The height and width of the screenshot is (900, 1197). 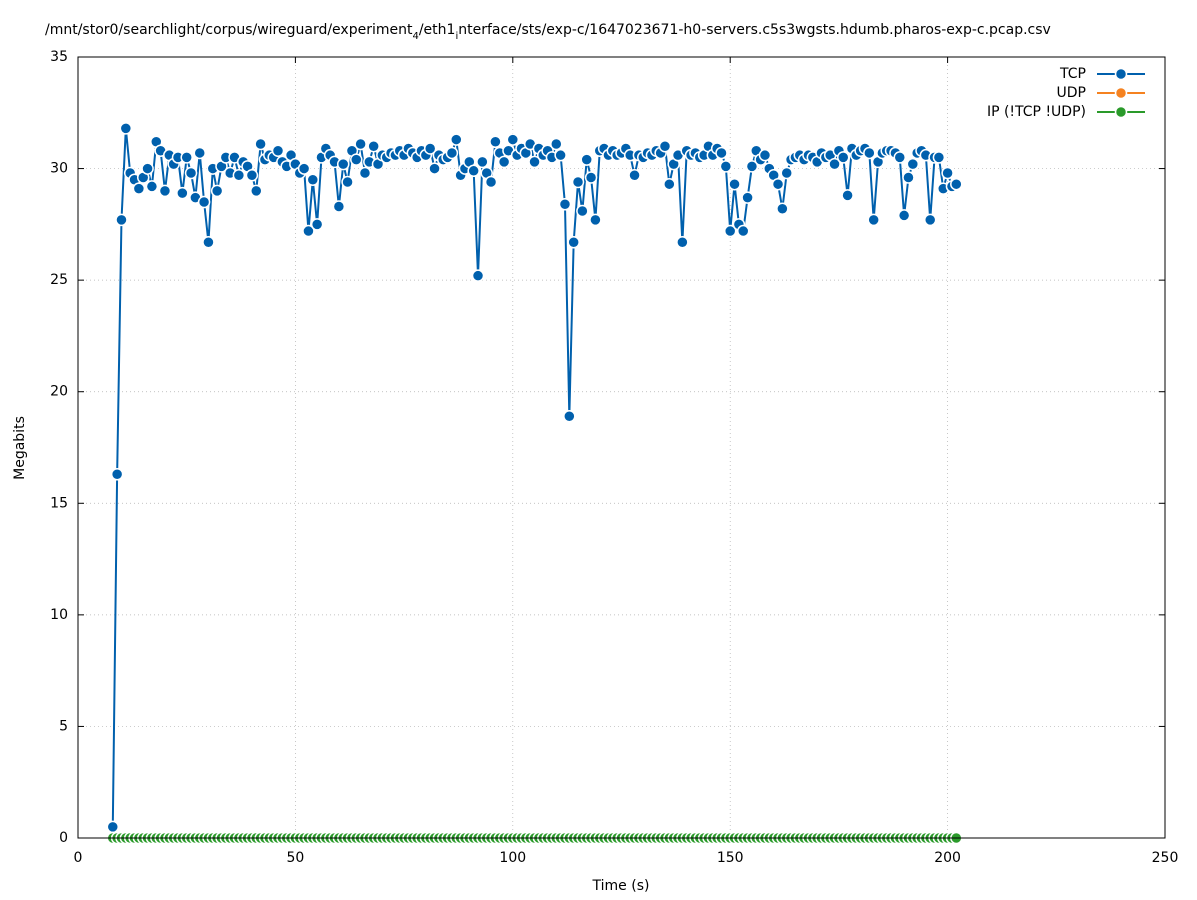 I want to click on y-tick-label: 5, so click(x=63, y=726).